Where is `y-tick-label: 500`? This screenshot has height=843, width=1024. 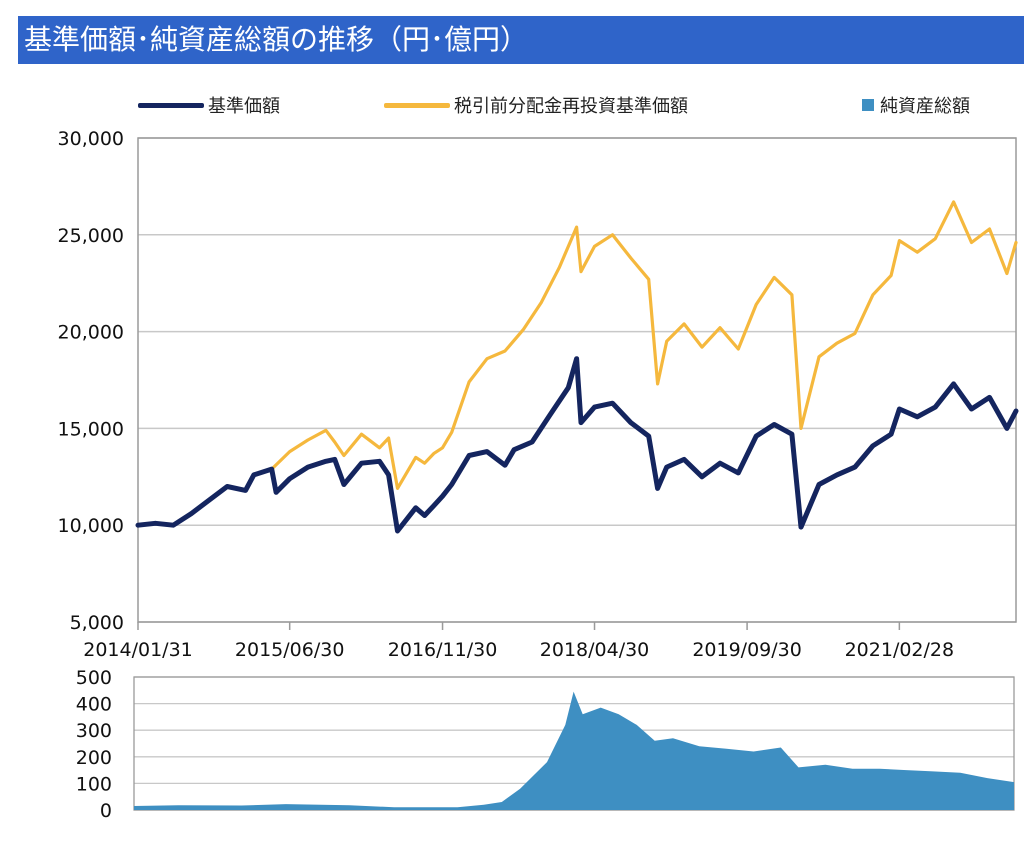
y-tick-label: 500 is located at coordinates (94, 678).